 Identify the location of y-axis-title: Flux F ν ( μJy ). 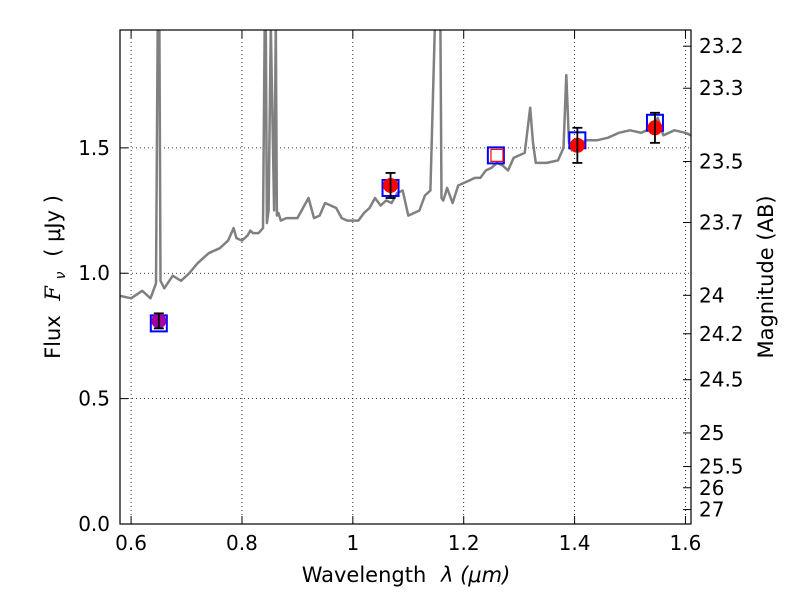
(55, 277).